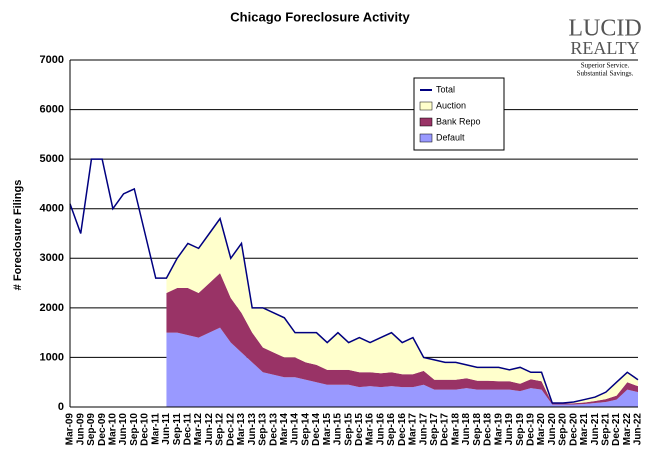 The height and width of the screenshot is (474, 650). What do you see at coordinates (359, 429) in the screenshot?
I see `x-tick-label: Dec-15` at bounding box center [359, 429].